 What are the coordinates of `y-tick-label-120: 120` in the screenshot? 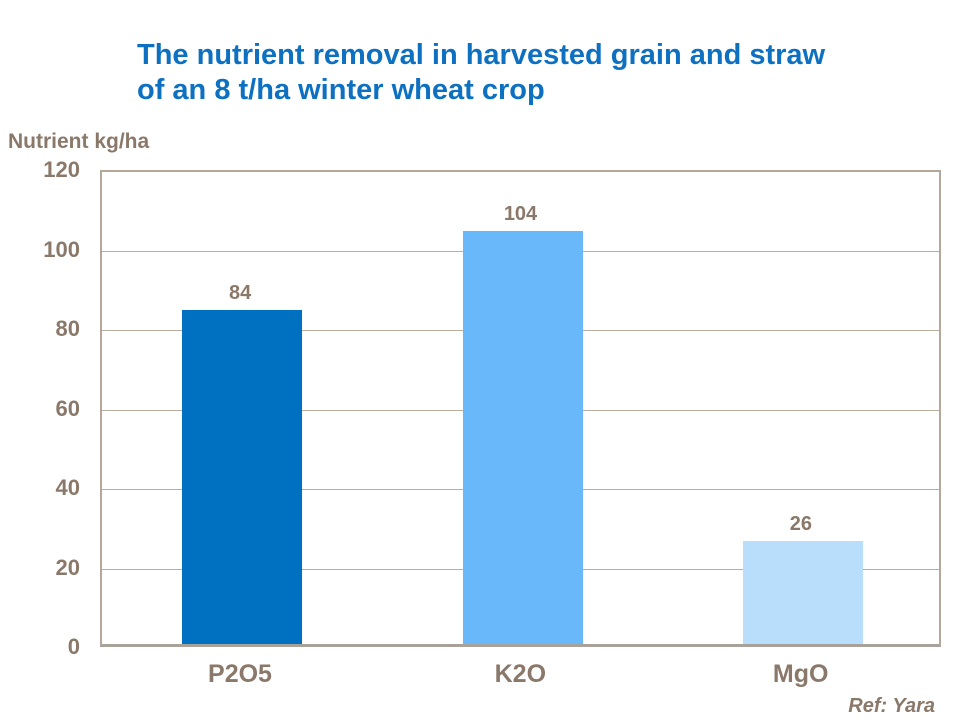 It's located at (61, 169).